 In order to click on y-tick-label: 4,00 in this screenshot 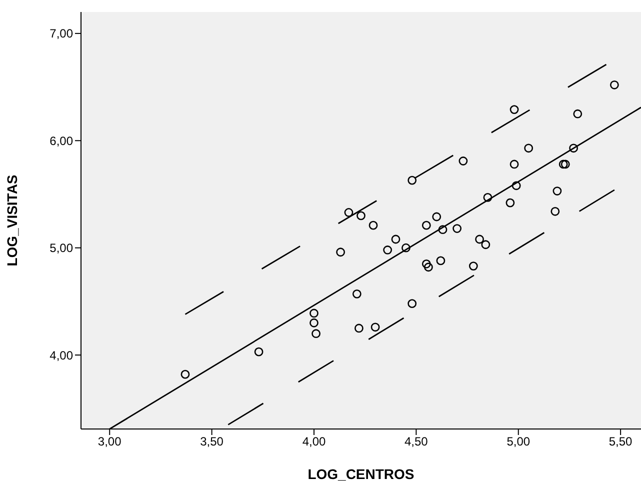, I will do `click(62, 355)`.